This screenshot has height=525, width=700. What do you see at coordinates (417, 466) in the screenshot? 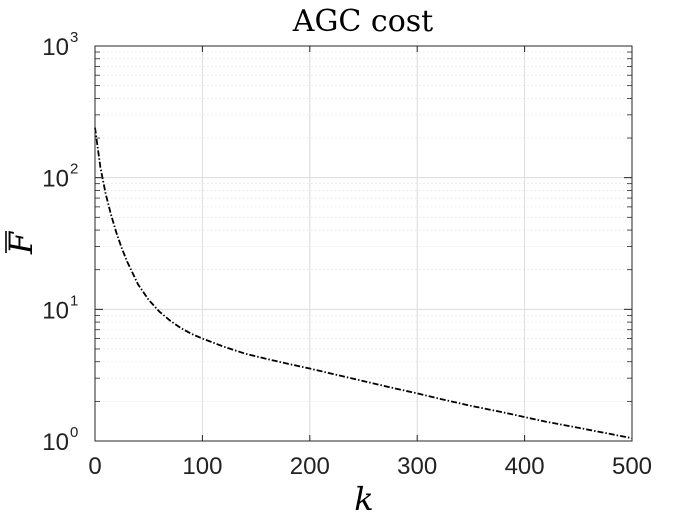
I see `x-tick-label: 300` at bounding box center [417, 466].